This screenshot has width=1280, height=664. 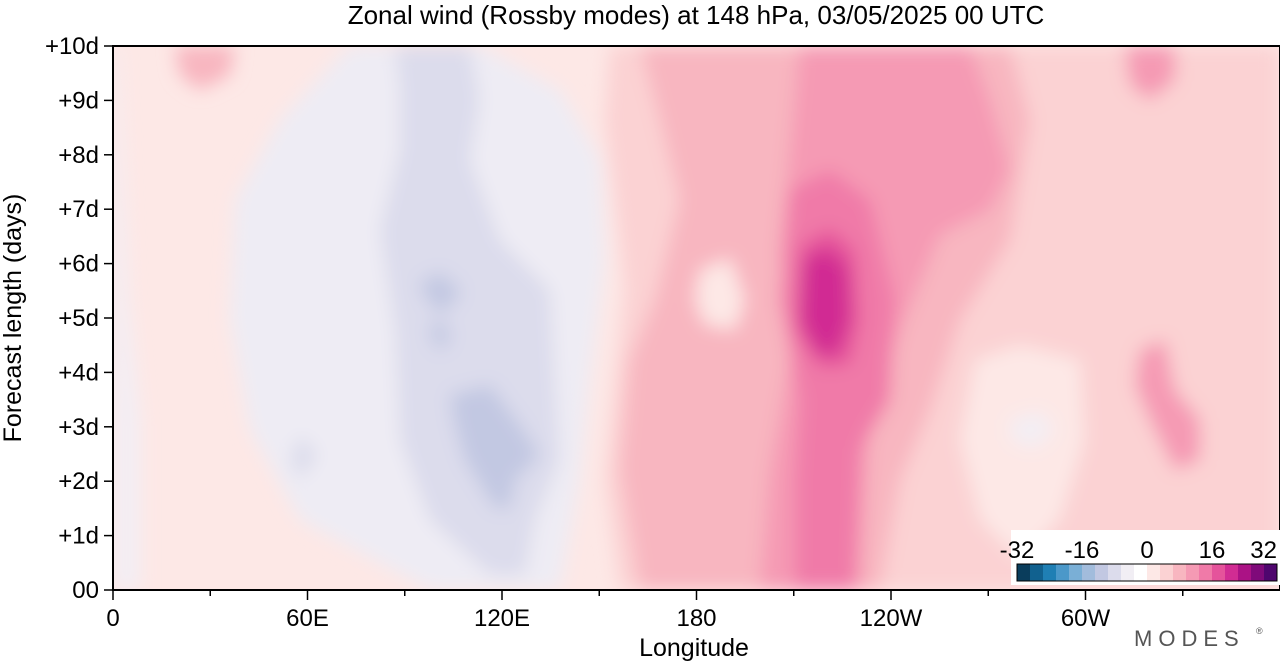 I want to click on y-tick-label: +5d, so click(x=78, y=318).